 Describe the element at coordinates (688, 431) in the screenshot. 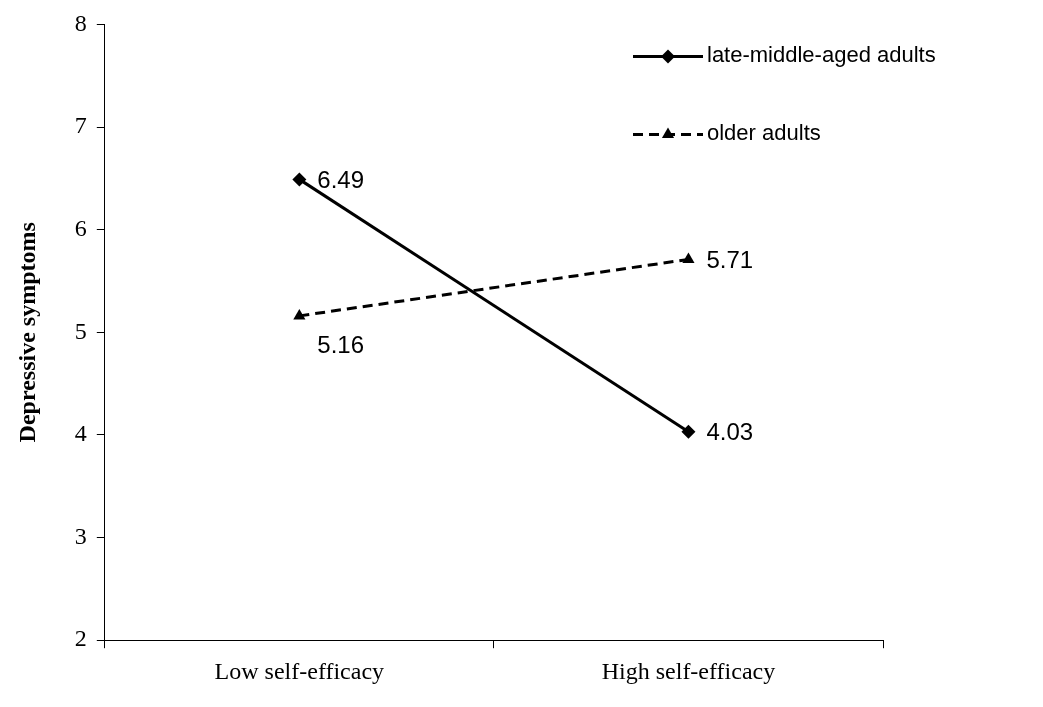

I see `point` at that location.